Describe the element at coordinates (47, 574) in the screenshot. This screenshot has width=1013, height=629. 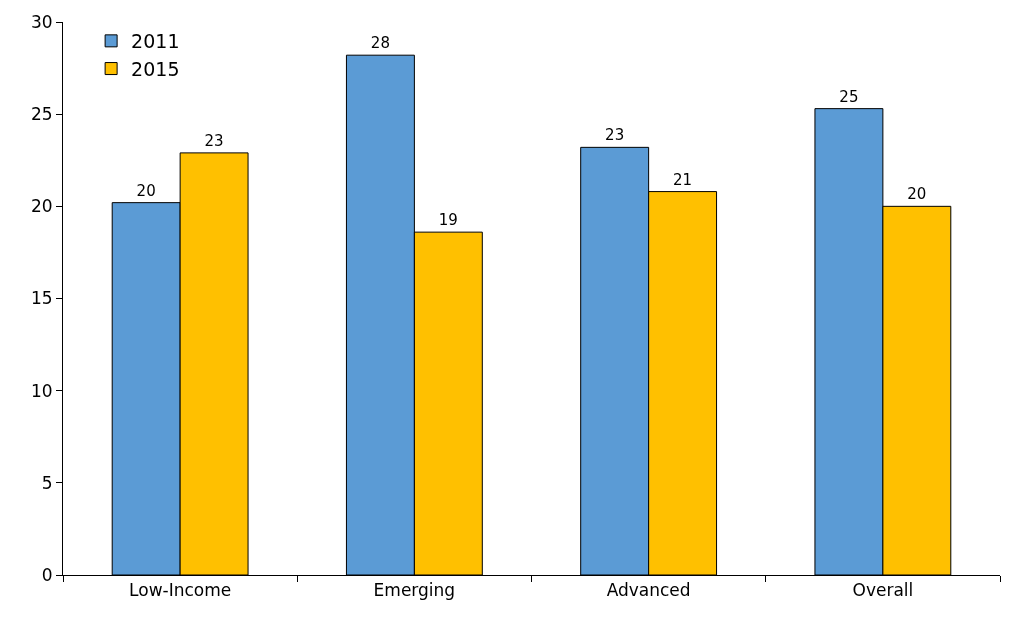
I see `y-tick-label: 0` at that location.